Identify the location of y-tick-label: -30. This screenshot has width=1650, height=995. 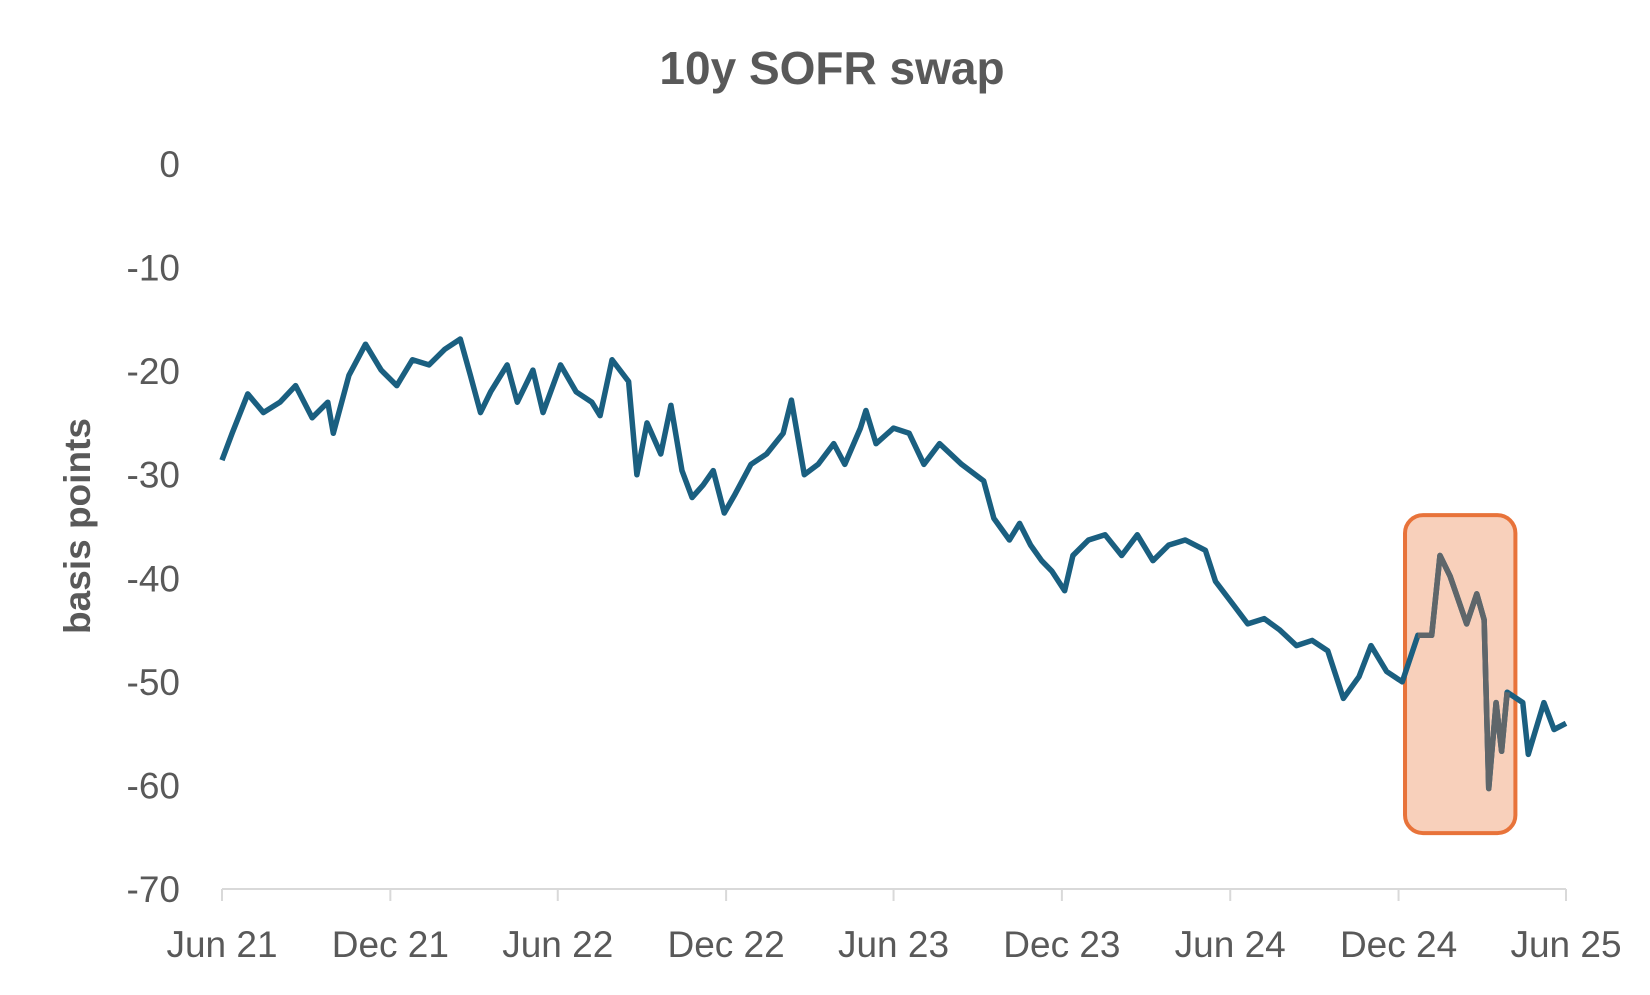
(153, 475).